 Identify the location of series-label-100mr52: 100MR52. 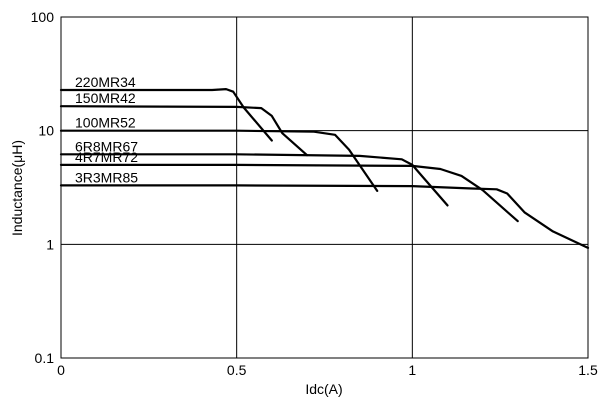
(105, 123).